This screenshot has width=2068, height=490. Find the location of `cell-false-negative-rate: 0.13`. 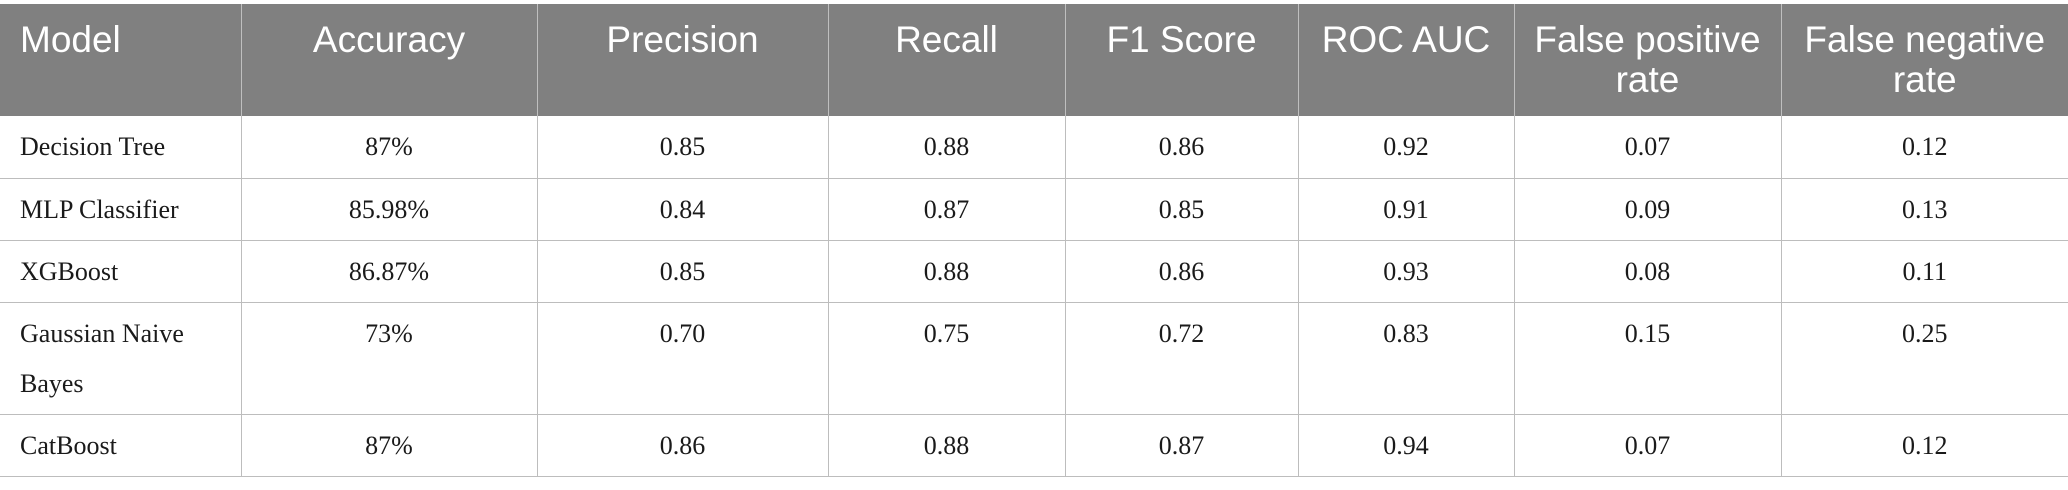

cell-false-negative-rate: 0.13 is located at coordinates (1924, 209).